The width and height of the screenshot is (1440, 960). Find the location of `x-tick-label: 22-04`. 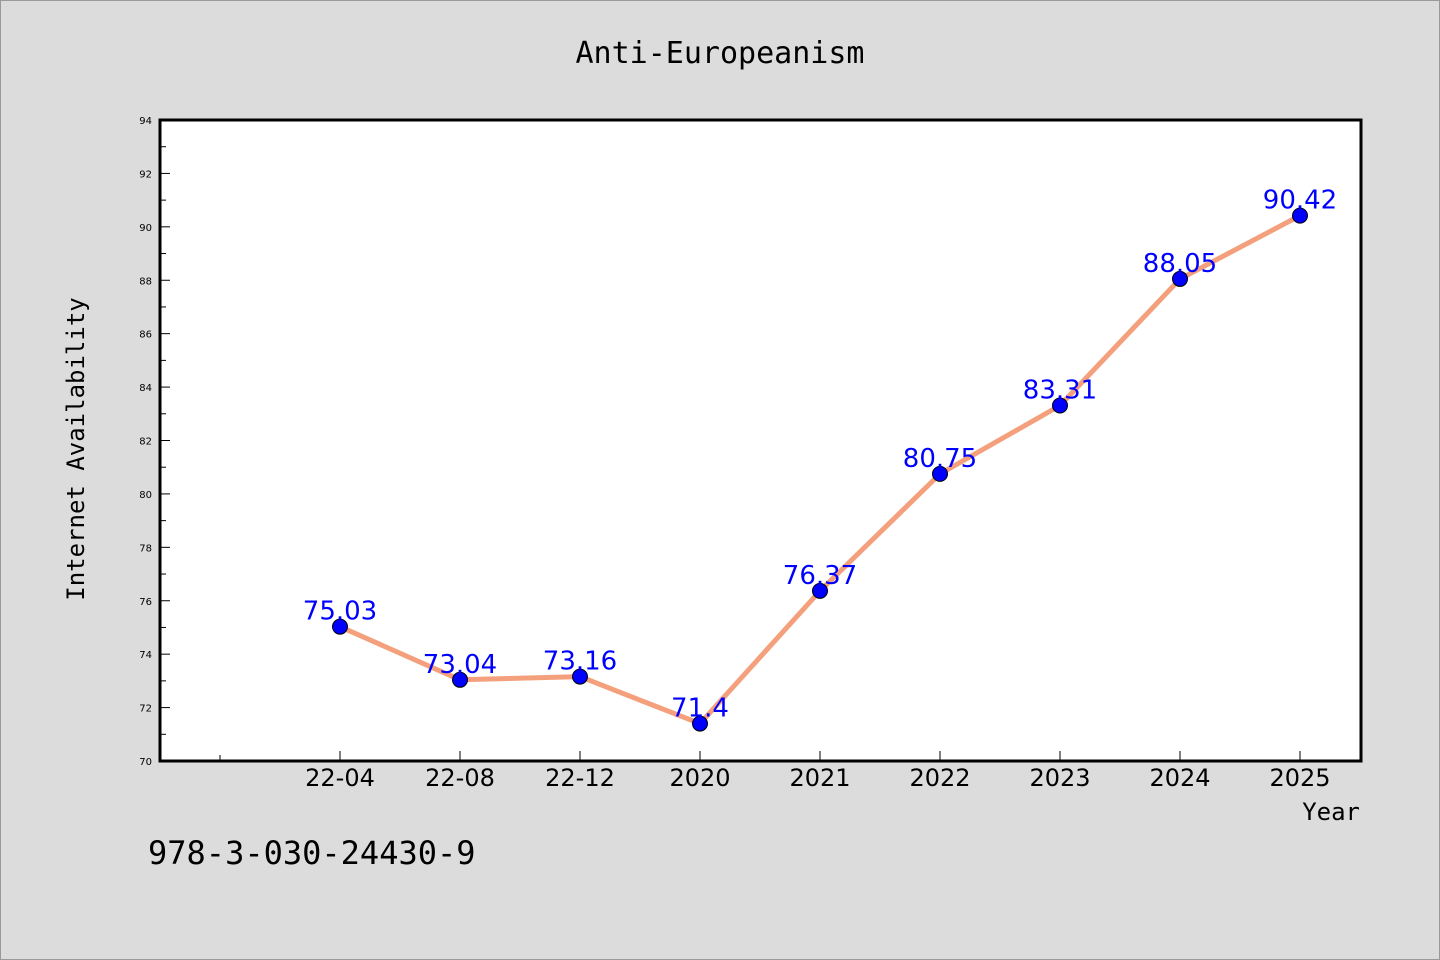

x-tick-label: 22-04 is located at coordinates (340, 778).